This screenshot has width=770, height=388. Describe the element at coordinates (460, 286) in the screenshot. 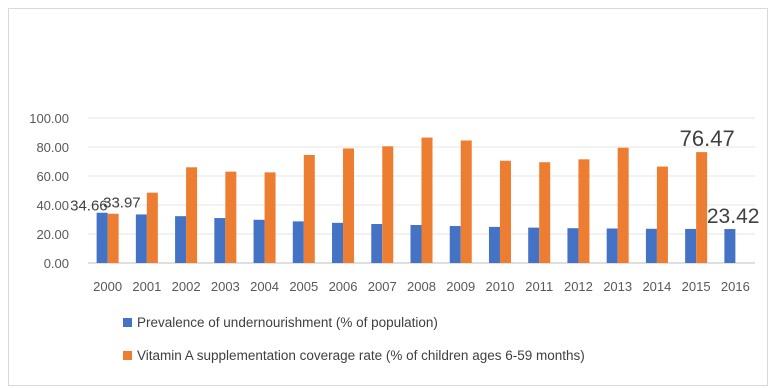

I see `x-tick-label: 2009` at that location.